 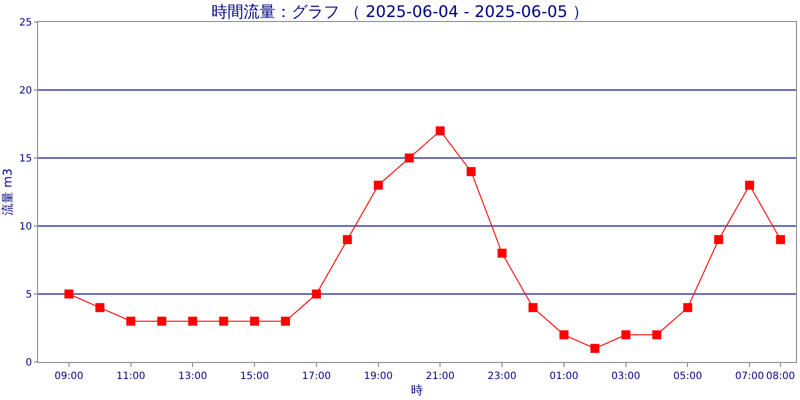 What do you see at coordinates (7, 192) in the screenshot?
I see `y-axis-title: 流量 m3` at bounding box center [7, 192].